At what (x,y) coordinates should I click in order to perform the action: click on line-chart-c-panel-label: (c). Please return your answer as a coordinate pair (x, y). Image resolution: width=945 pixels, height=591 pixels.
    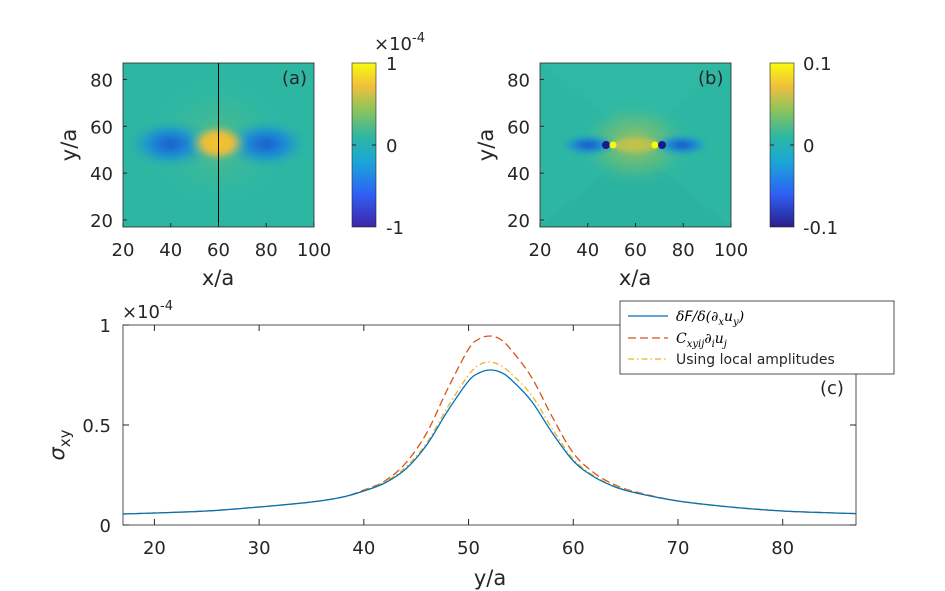
    Looking at the image, I should click on (832, 388).